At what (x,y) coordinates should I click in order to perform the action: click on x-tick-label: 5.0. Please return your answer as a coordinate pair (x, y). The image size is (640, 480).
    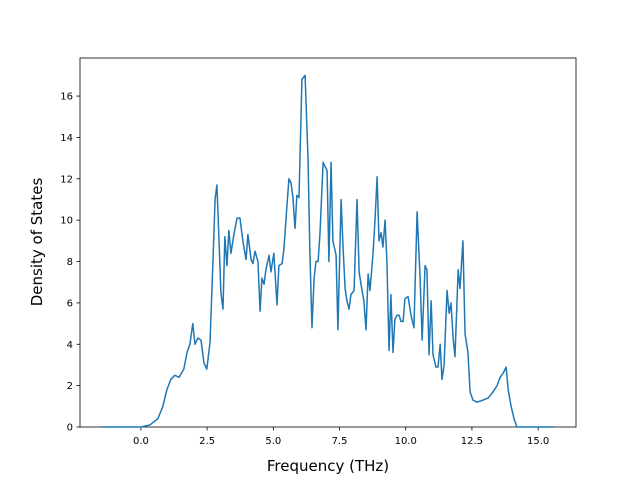
    Looking at the image, I should click on (273, 441).